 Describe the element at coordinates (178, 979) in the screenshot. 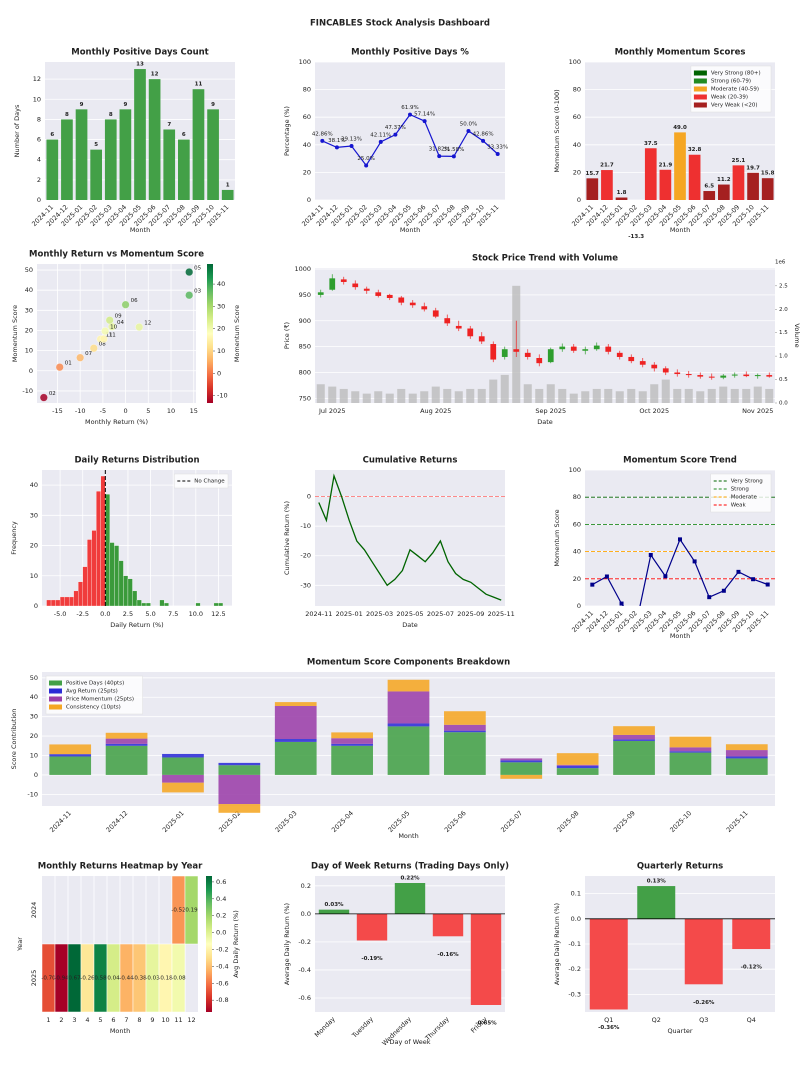

I see `cell-label: -0.08` at that location.